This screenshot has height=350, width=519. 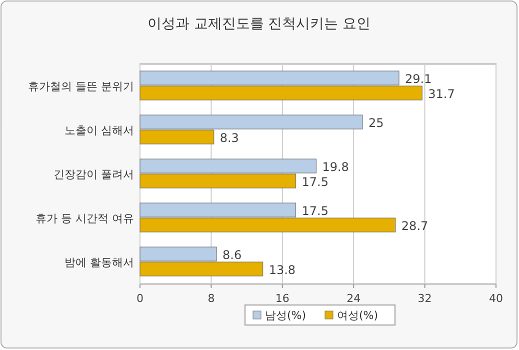 What do you see at coordinates (211, 298) in the screenshot?
I see `x-tick-label: 8` at bounding box center [211, 298].